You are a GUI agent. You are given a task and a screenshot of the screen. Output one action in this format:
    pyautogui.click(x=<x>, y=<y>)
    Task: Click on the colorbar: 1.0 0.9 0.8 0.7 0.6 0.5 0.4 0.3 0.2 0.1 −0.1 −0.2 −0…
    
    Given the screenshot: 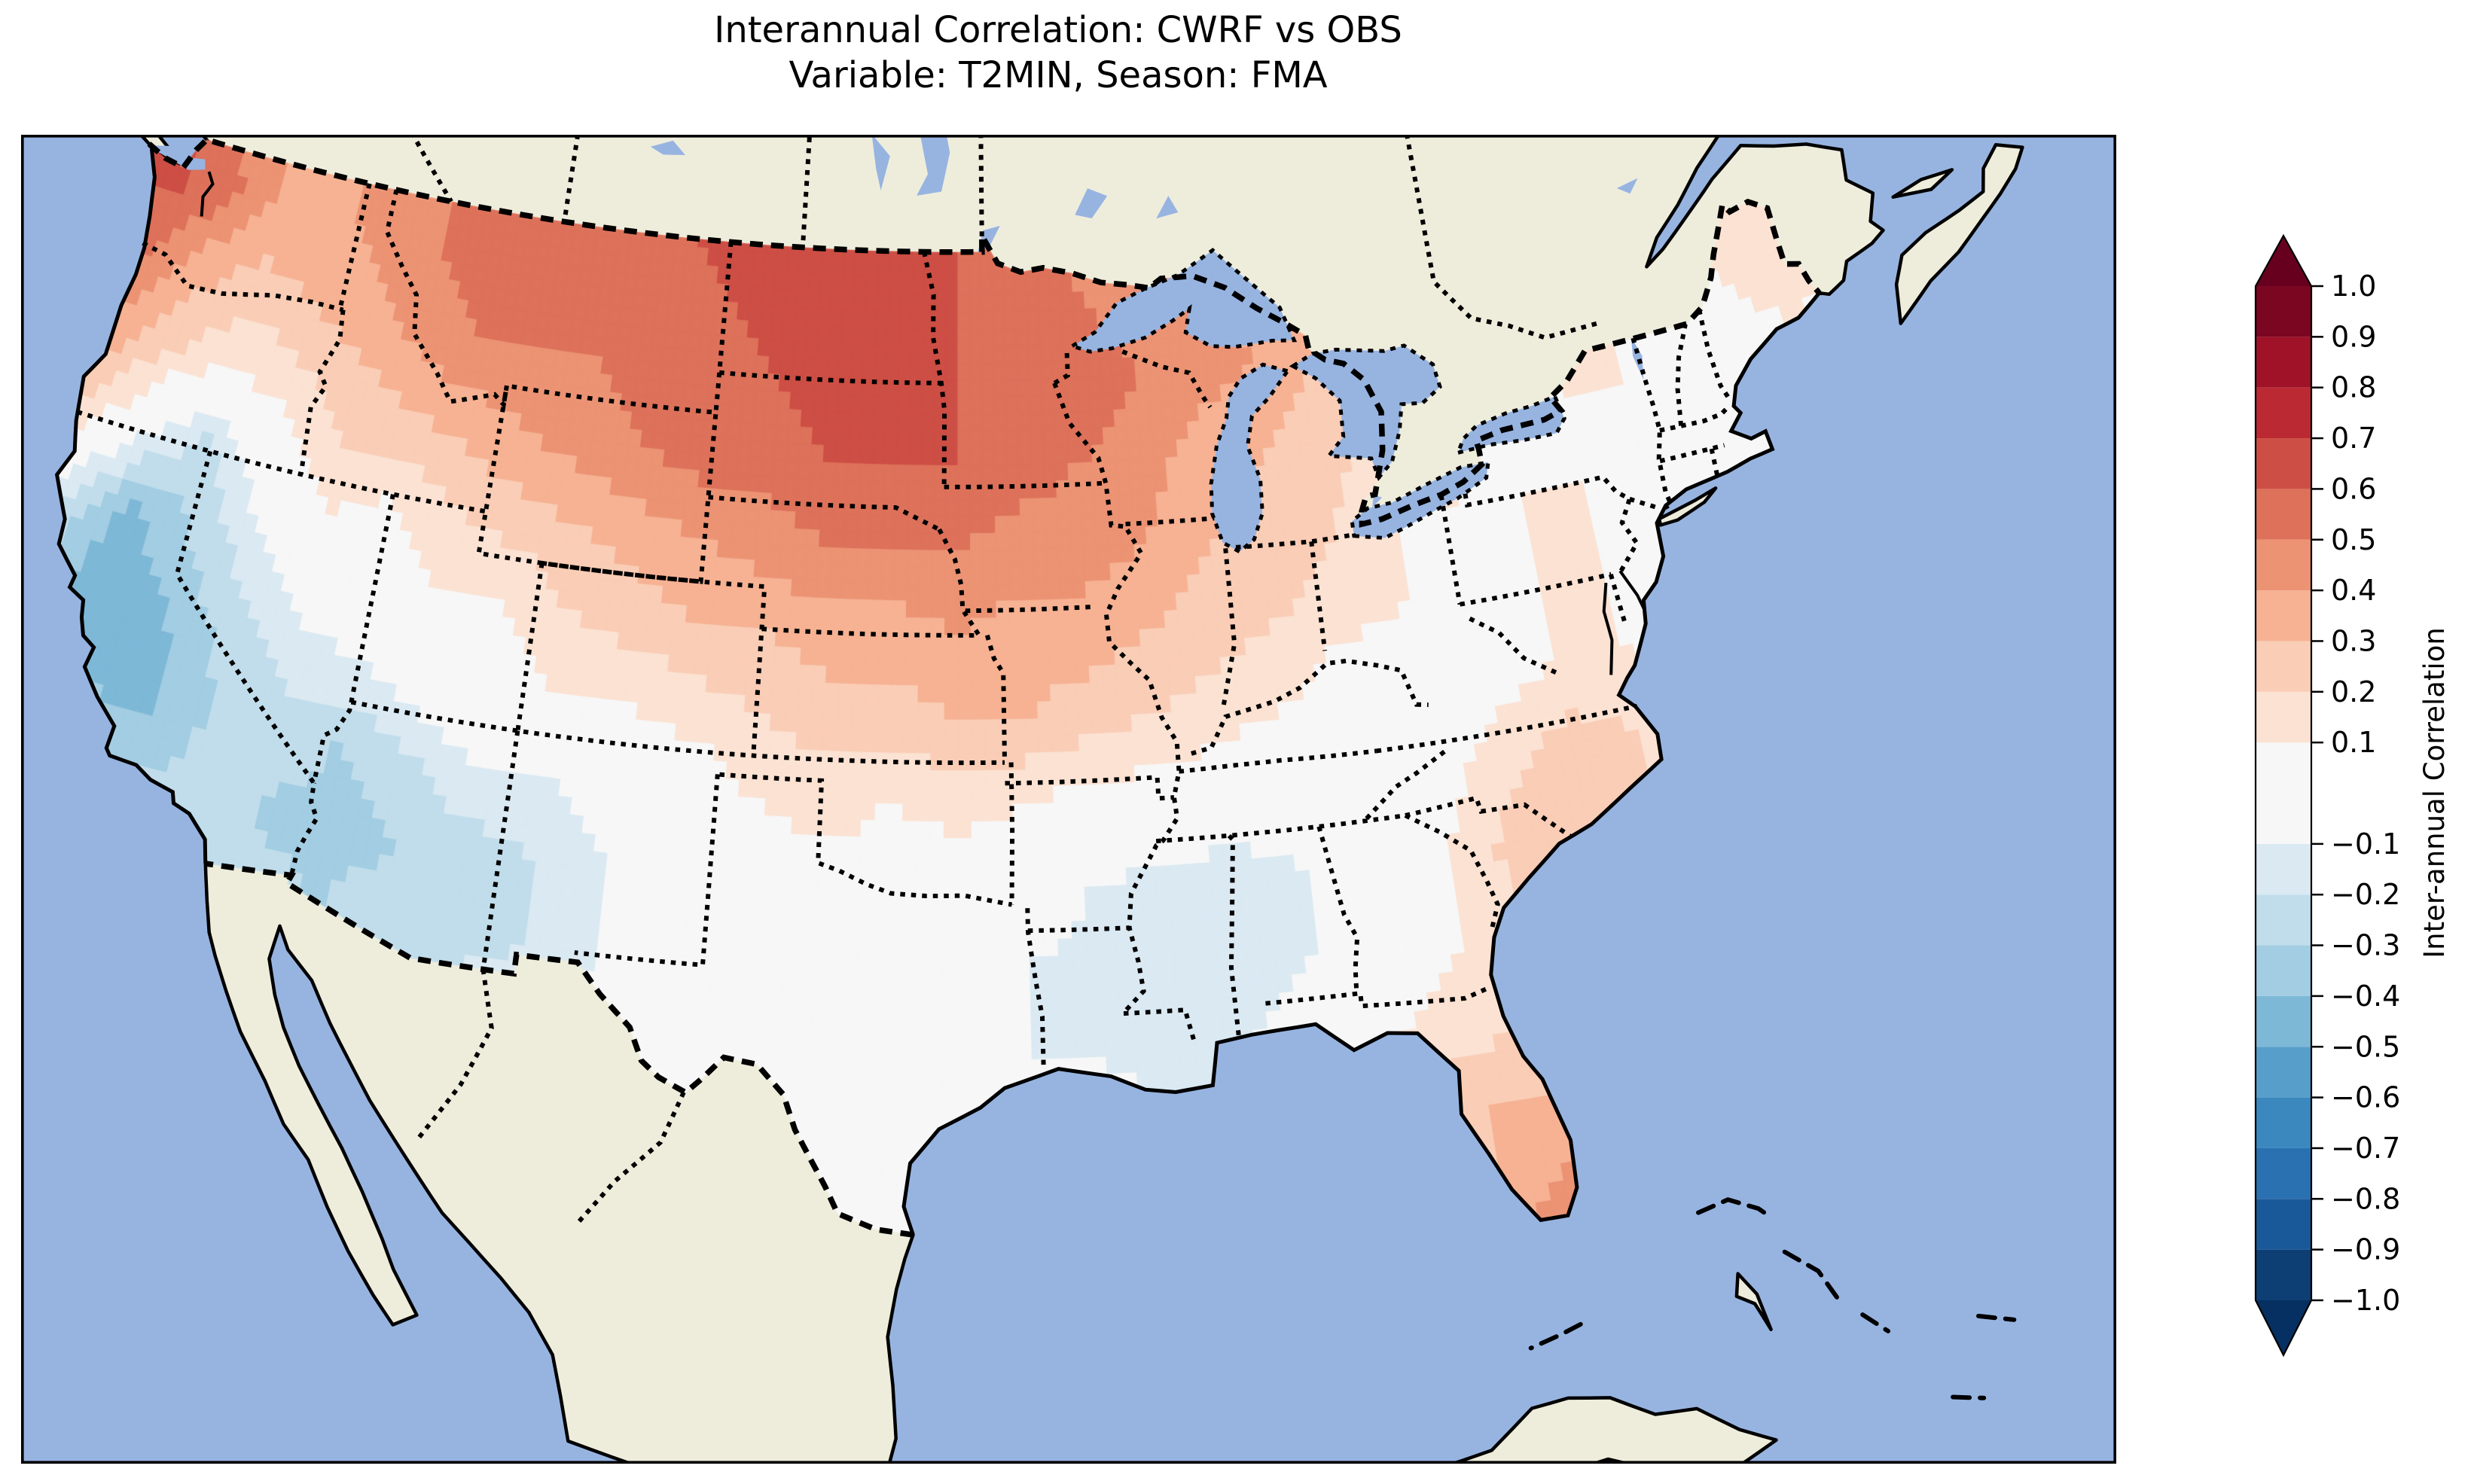 What is the action you would take?
    pyautogui.click(x=2352, y=795)
    